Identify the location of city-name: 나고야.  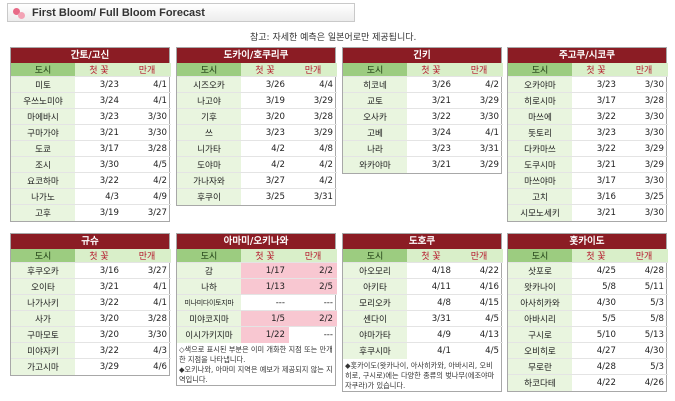
(209, 100).